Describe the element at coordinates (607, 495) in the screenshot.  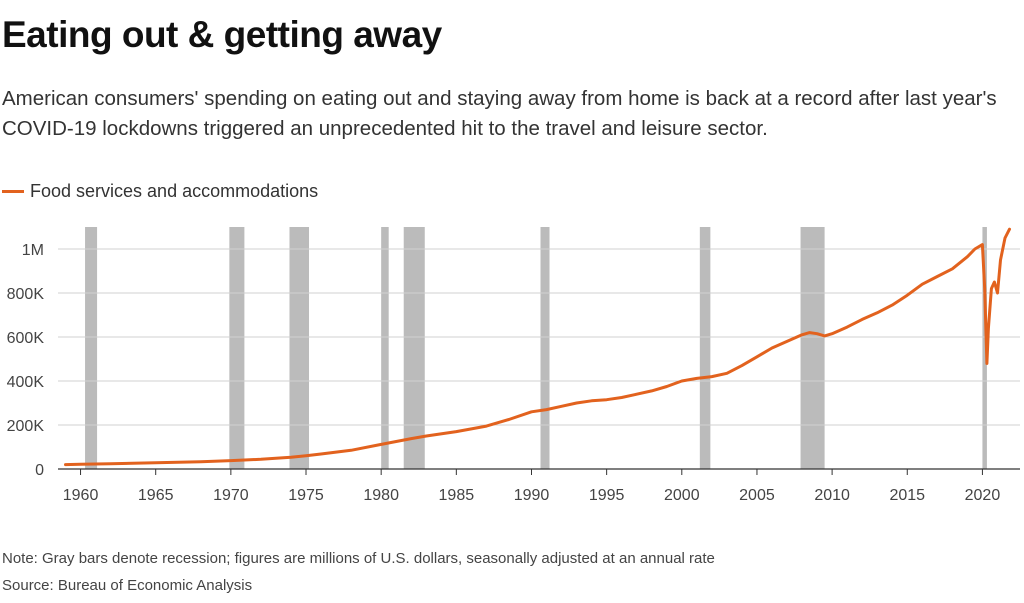
I see `x-tick-label: 1995` at that location.